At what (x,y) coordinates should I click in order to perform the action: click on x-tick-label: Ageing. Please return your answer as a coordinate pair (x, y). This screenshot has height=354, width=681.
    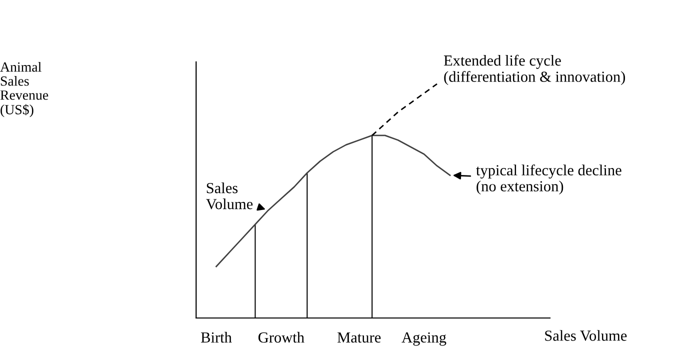
    Looking at the image, I should click on (424, 339).